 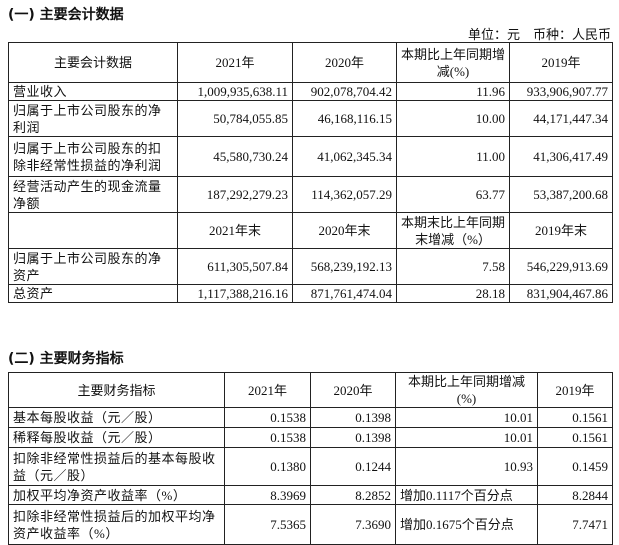 What do you see at coordinates (453, 194) in the screenshot?
I see `value-cell: 63.77` at bounding box center [453, 194].